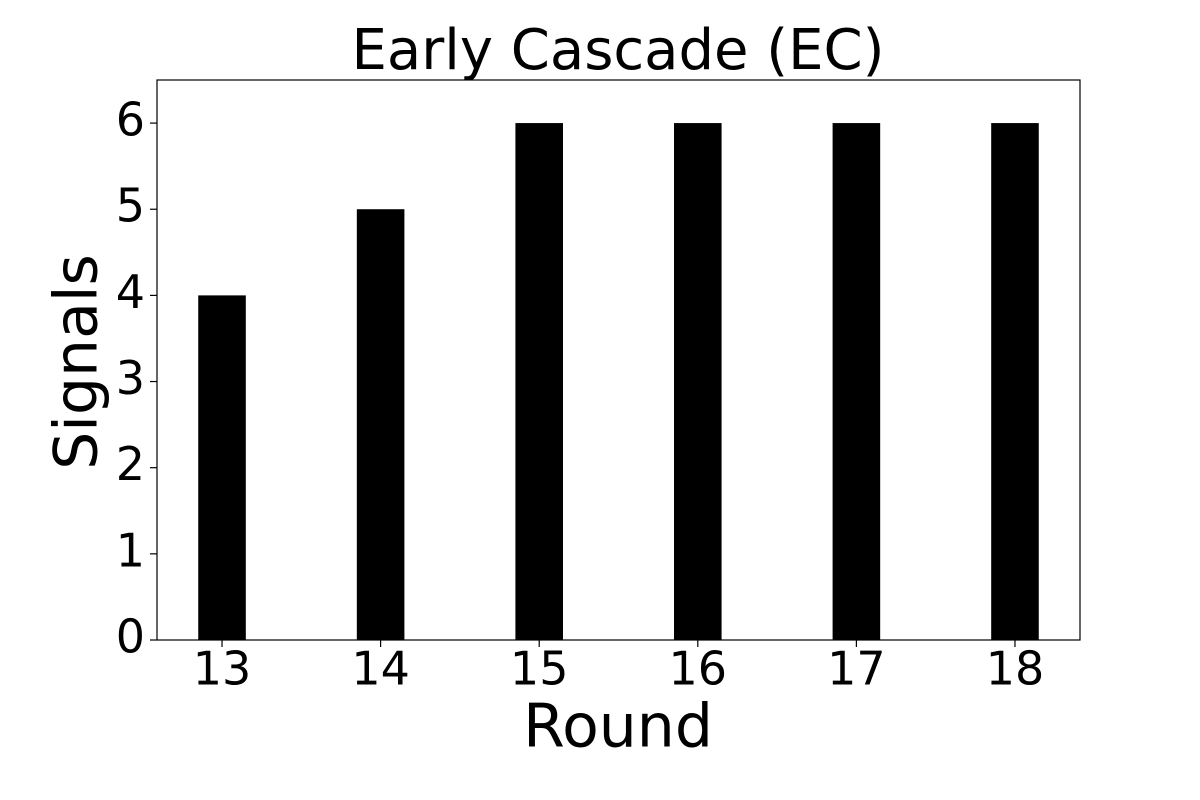  I want to click on x-tick-label: 17, so click(856, 669).